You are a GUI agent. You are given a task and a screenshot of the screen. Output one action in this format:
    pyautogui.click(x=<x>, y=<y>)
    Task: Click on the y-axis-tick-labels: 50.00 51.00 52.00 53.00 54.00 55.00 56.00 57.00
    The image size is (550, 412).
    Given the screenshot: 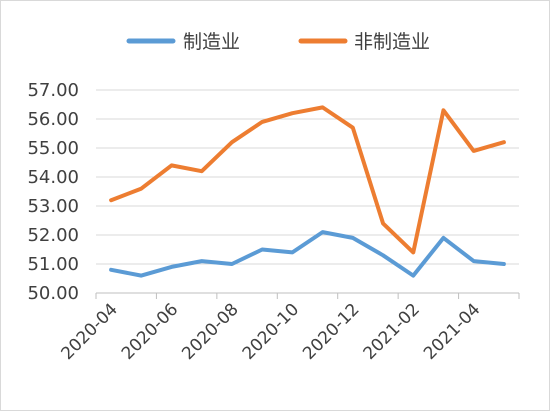 What is the action you would take?
    pyautogui.click(x=53, y=192)
    